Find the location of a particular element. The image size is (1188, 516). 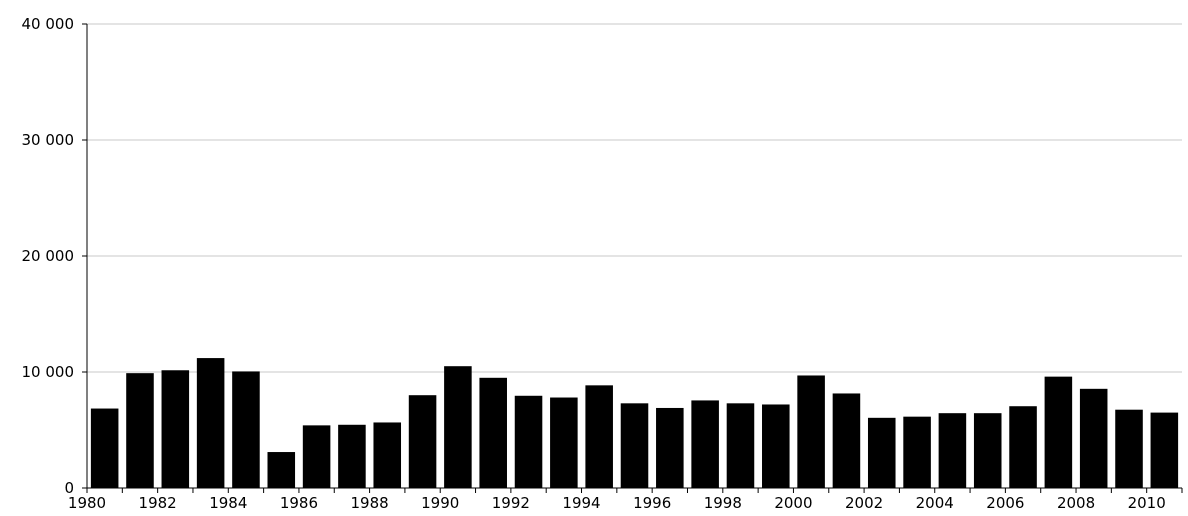

bar-1991 is located at coordinates (493, 432).